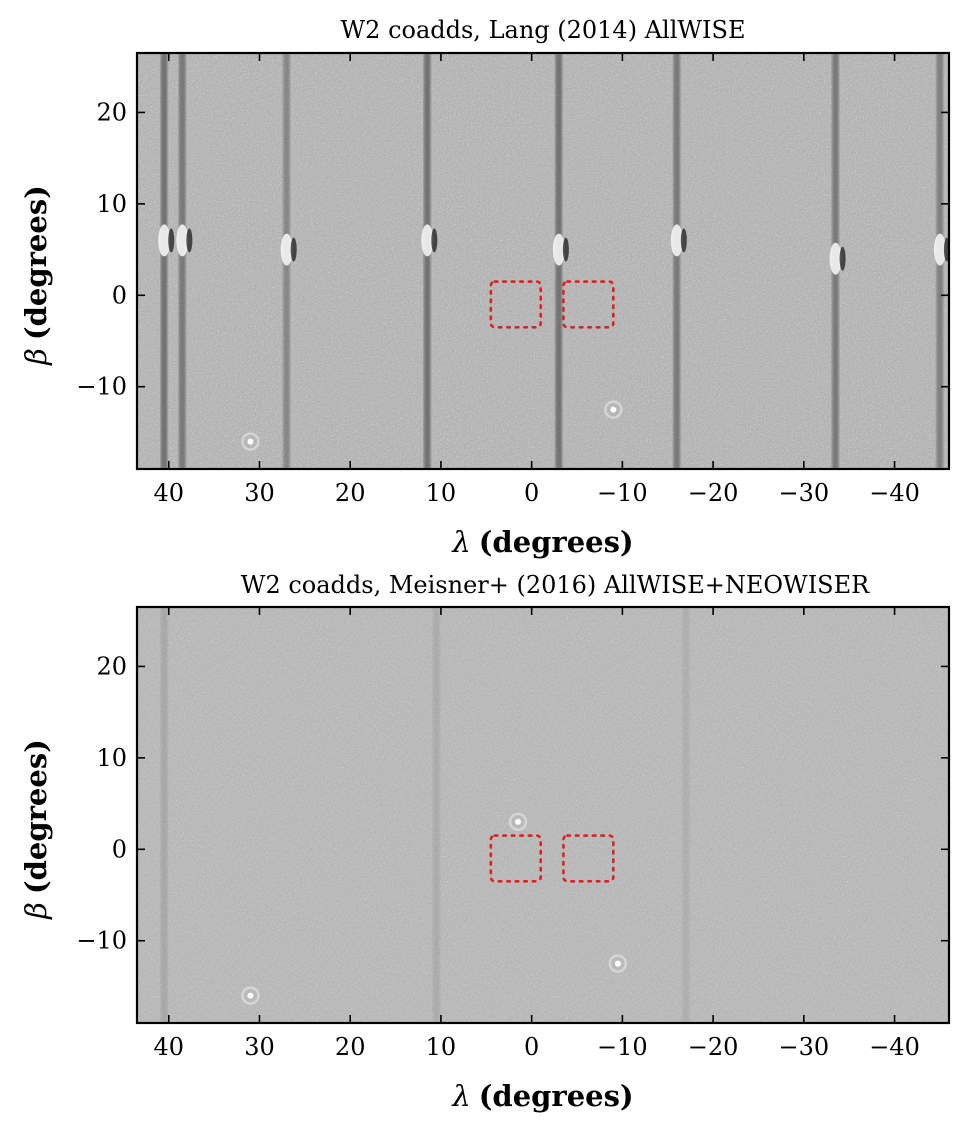 Image resolution: width=969 pixels, height=1132 pixels. Describe the element at coordinates (531, 493) in the screenshot. I see `x-tick-label: 0` at that location.